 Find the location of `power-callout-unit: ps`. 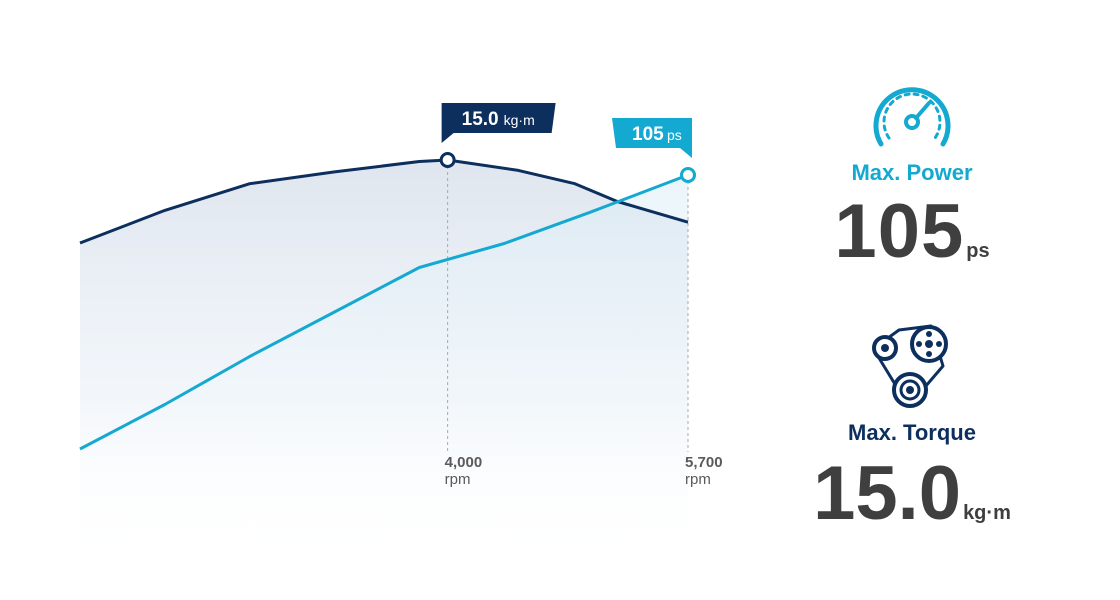

power-callout-unit: ps is located at coordinates (674, 135).